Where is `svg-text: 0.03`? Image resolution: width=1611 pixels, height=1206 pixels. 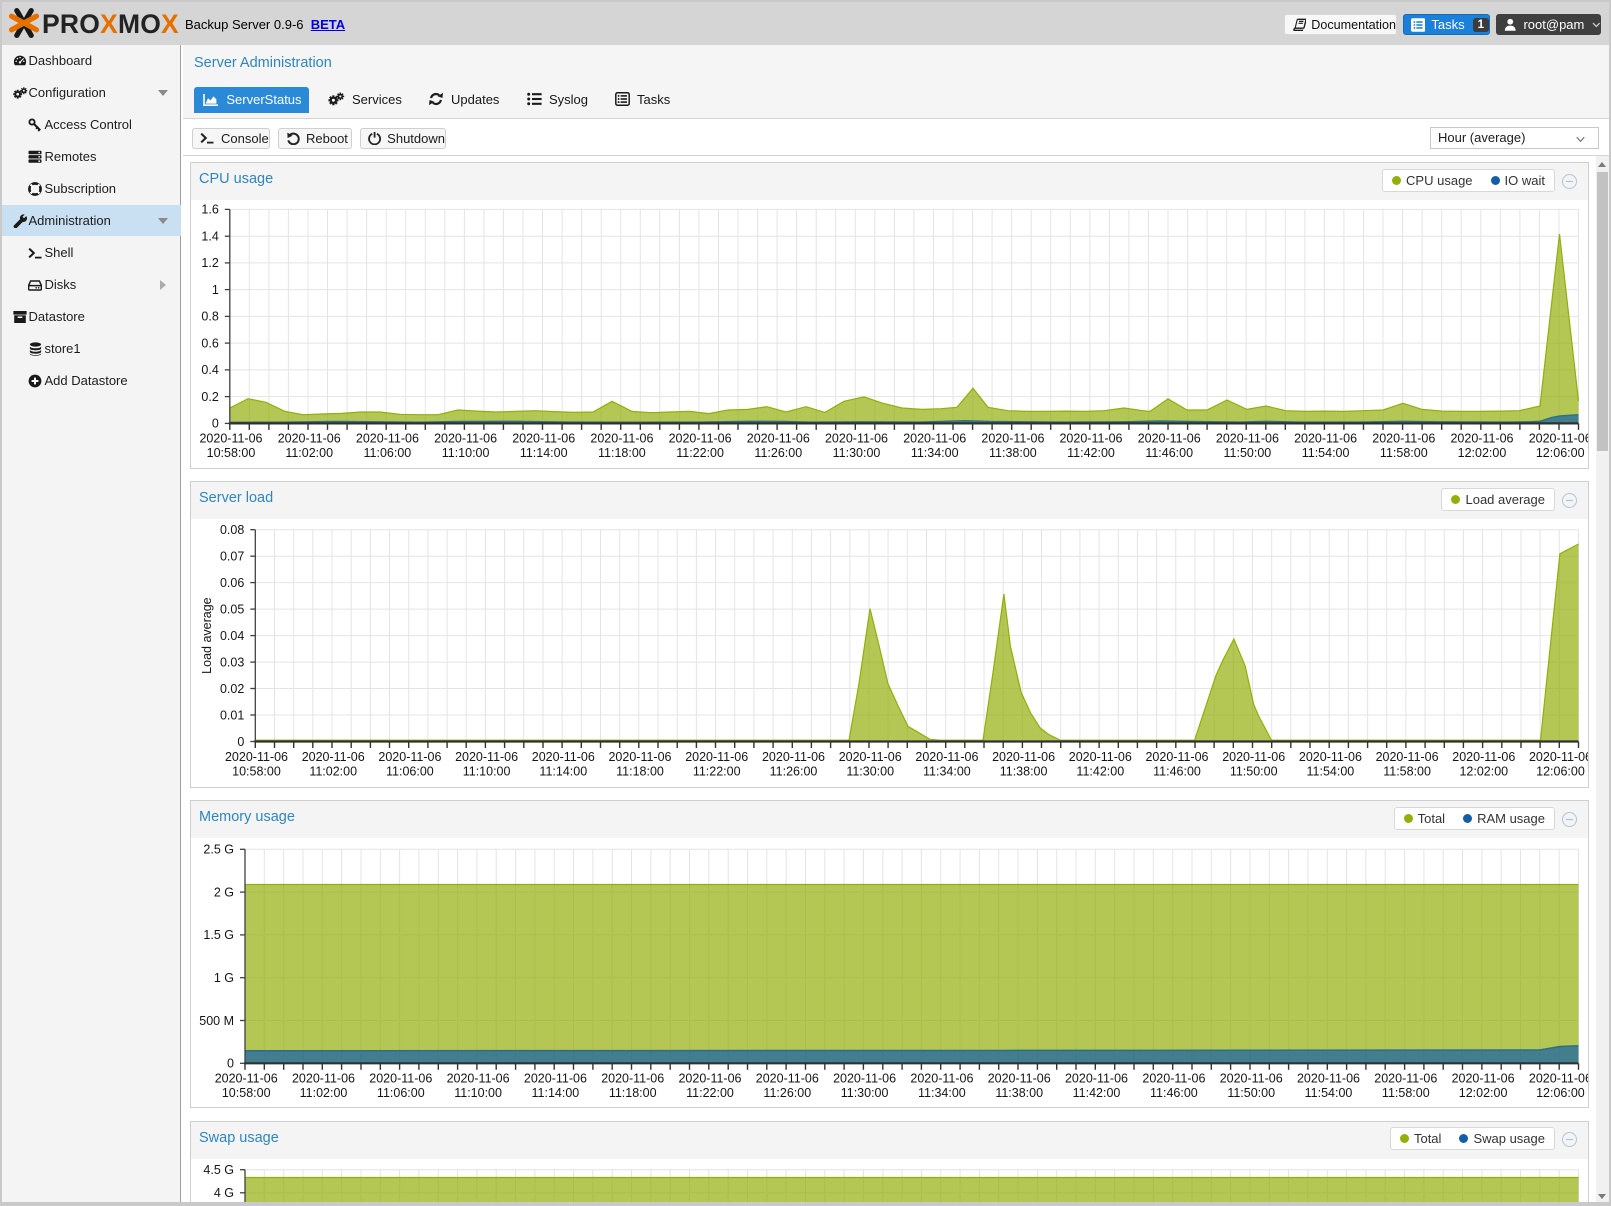 svg-text: 0.03 is located at coordinates (232, 662).